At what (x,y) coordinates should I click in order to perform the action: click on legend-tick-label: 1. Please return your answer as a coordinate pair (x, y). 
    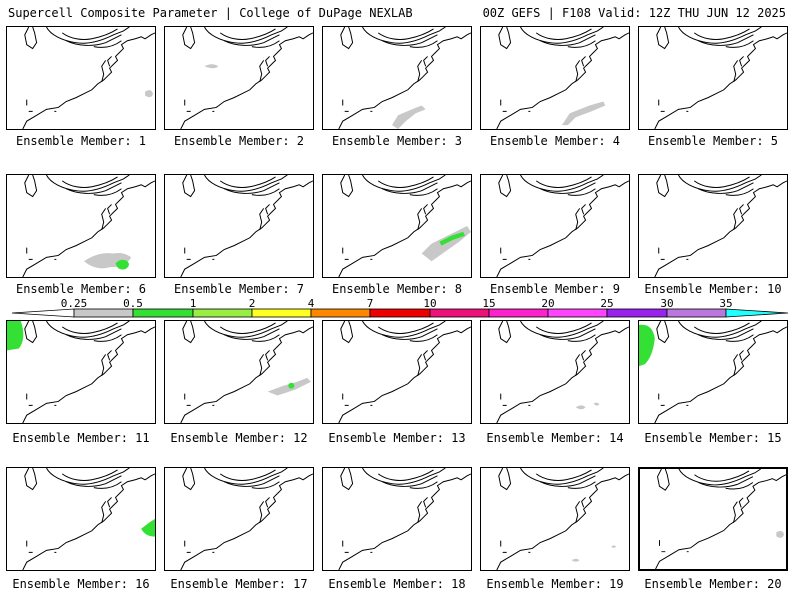
    Looking at the image, I should click on (193, 303).